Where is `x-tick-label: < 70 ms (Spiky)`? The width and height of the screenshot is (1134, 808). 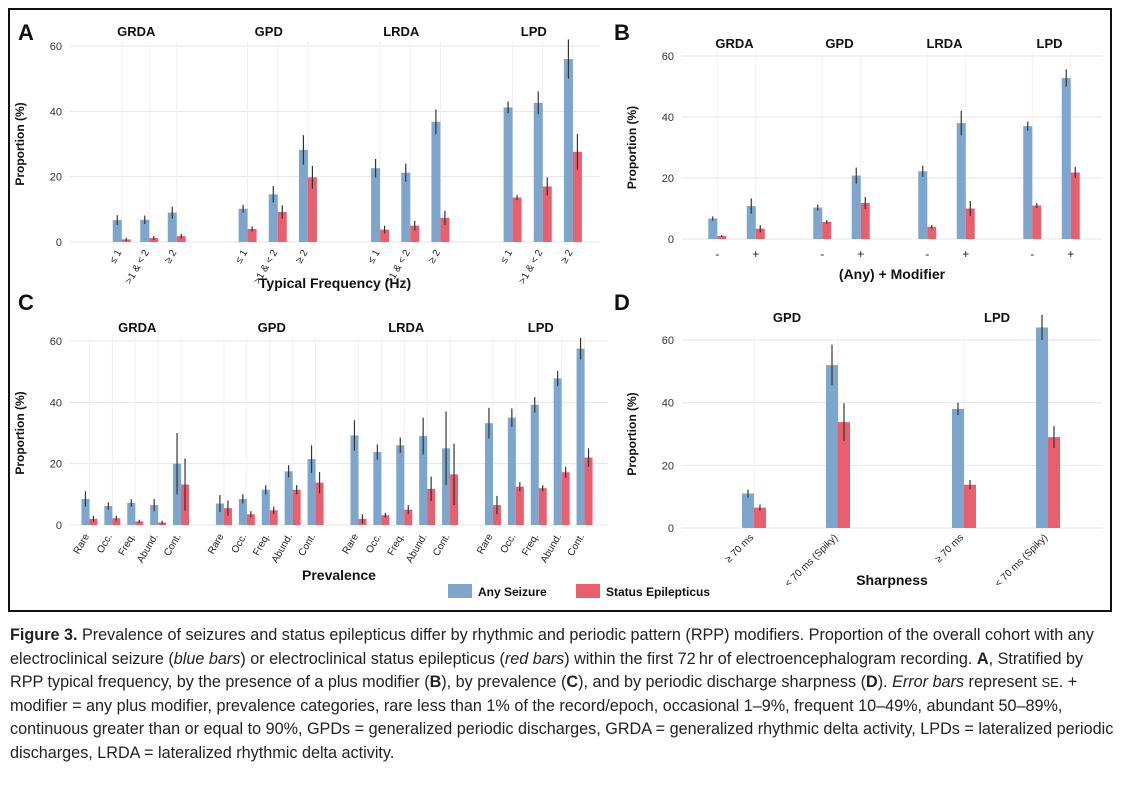
x-tick-label: < 70 ms (Spiky) is located at coordinates (1021, 560).